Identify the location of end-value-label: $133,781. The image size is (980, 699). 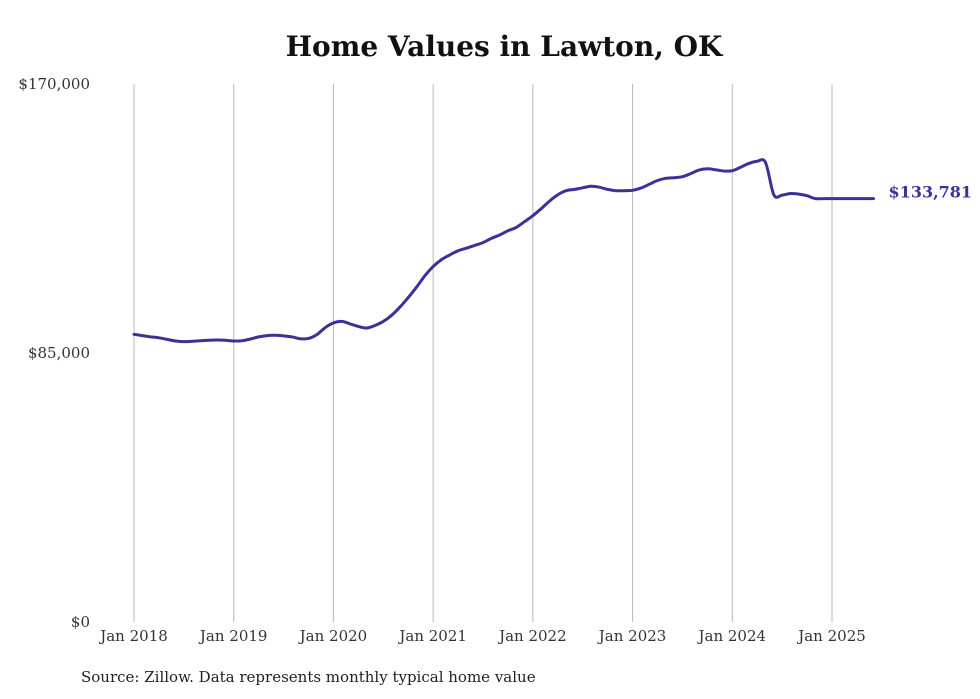
(931, 192).